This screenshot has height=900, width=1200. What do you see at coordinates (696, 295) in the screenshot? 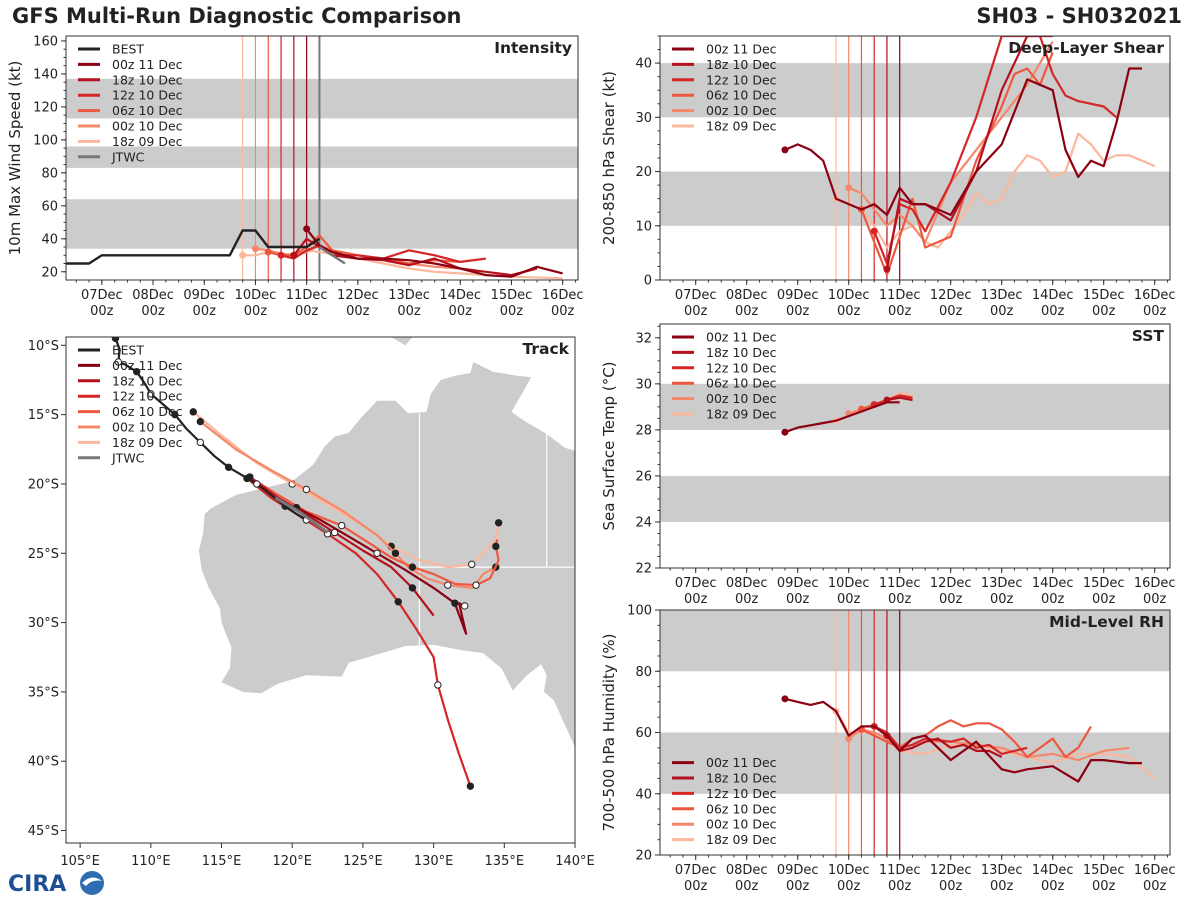
I see `shear-xtick-day: 07Dec` at bounding box center [696, 295].